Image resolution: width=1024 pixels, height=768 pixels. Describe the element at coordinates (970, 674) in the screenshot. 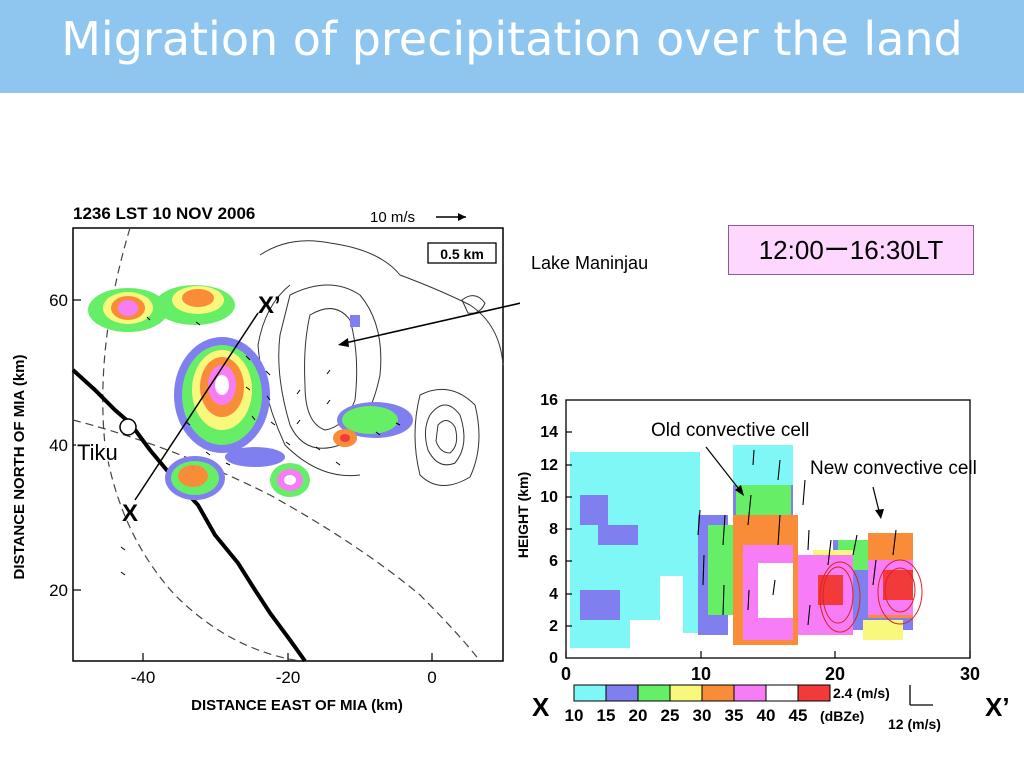

I see `x-tick-label: 30` at that location.